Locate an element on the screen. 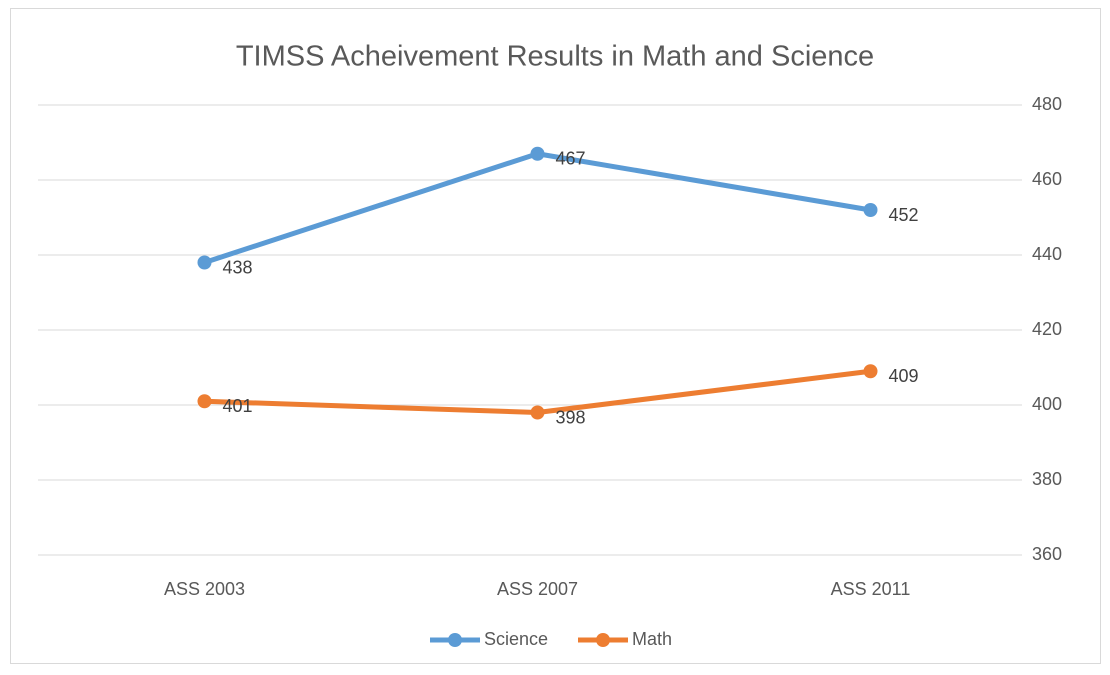 The height and width of the screenshot is (675, 1110). y-tick-label: 360 is located at coordinates (1047, 554).